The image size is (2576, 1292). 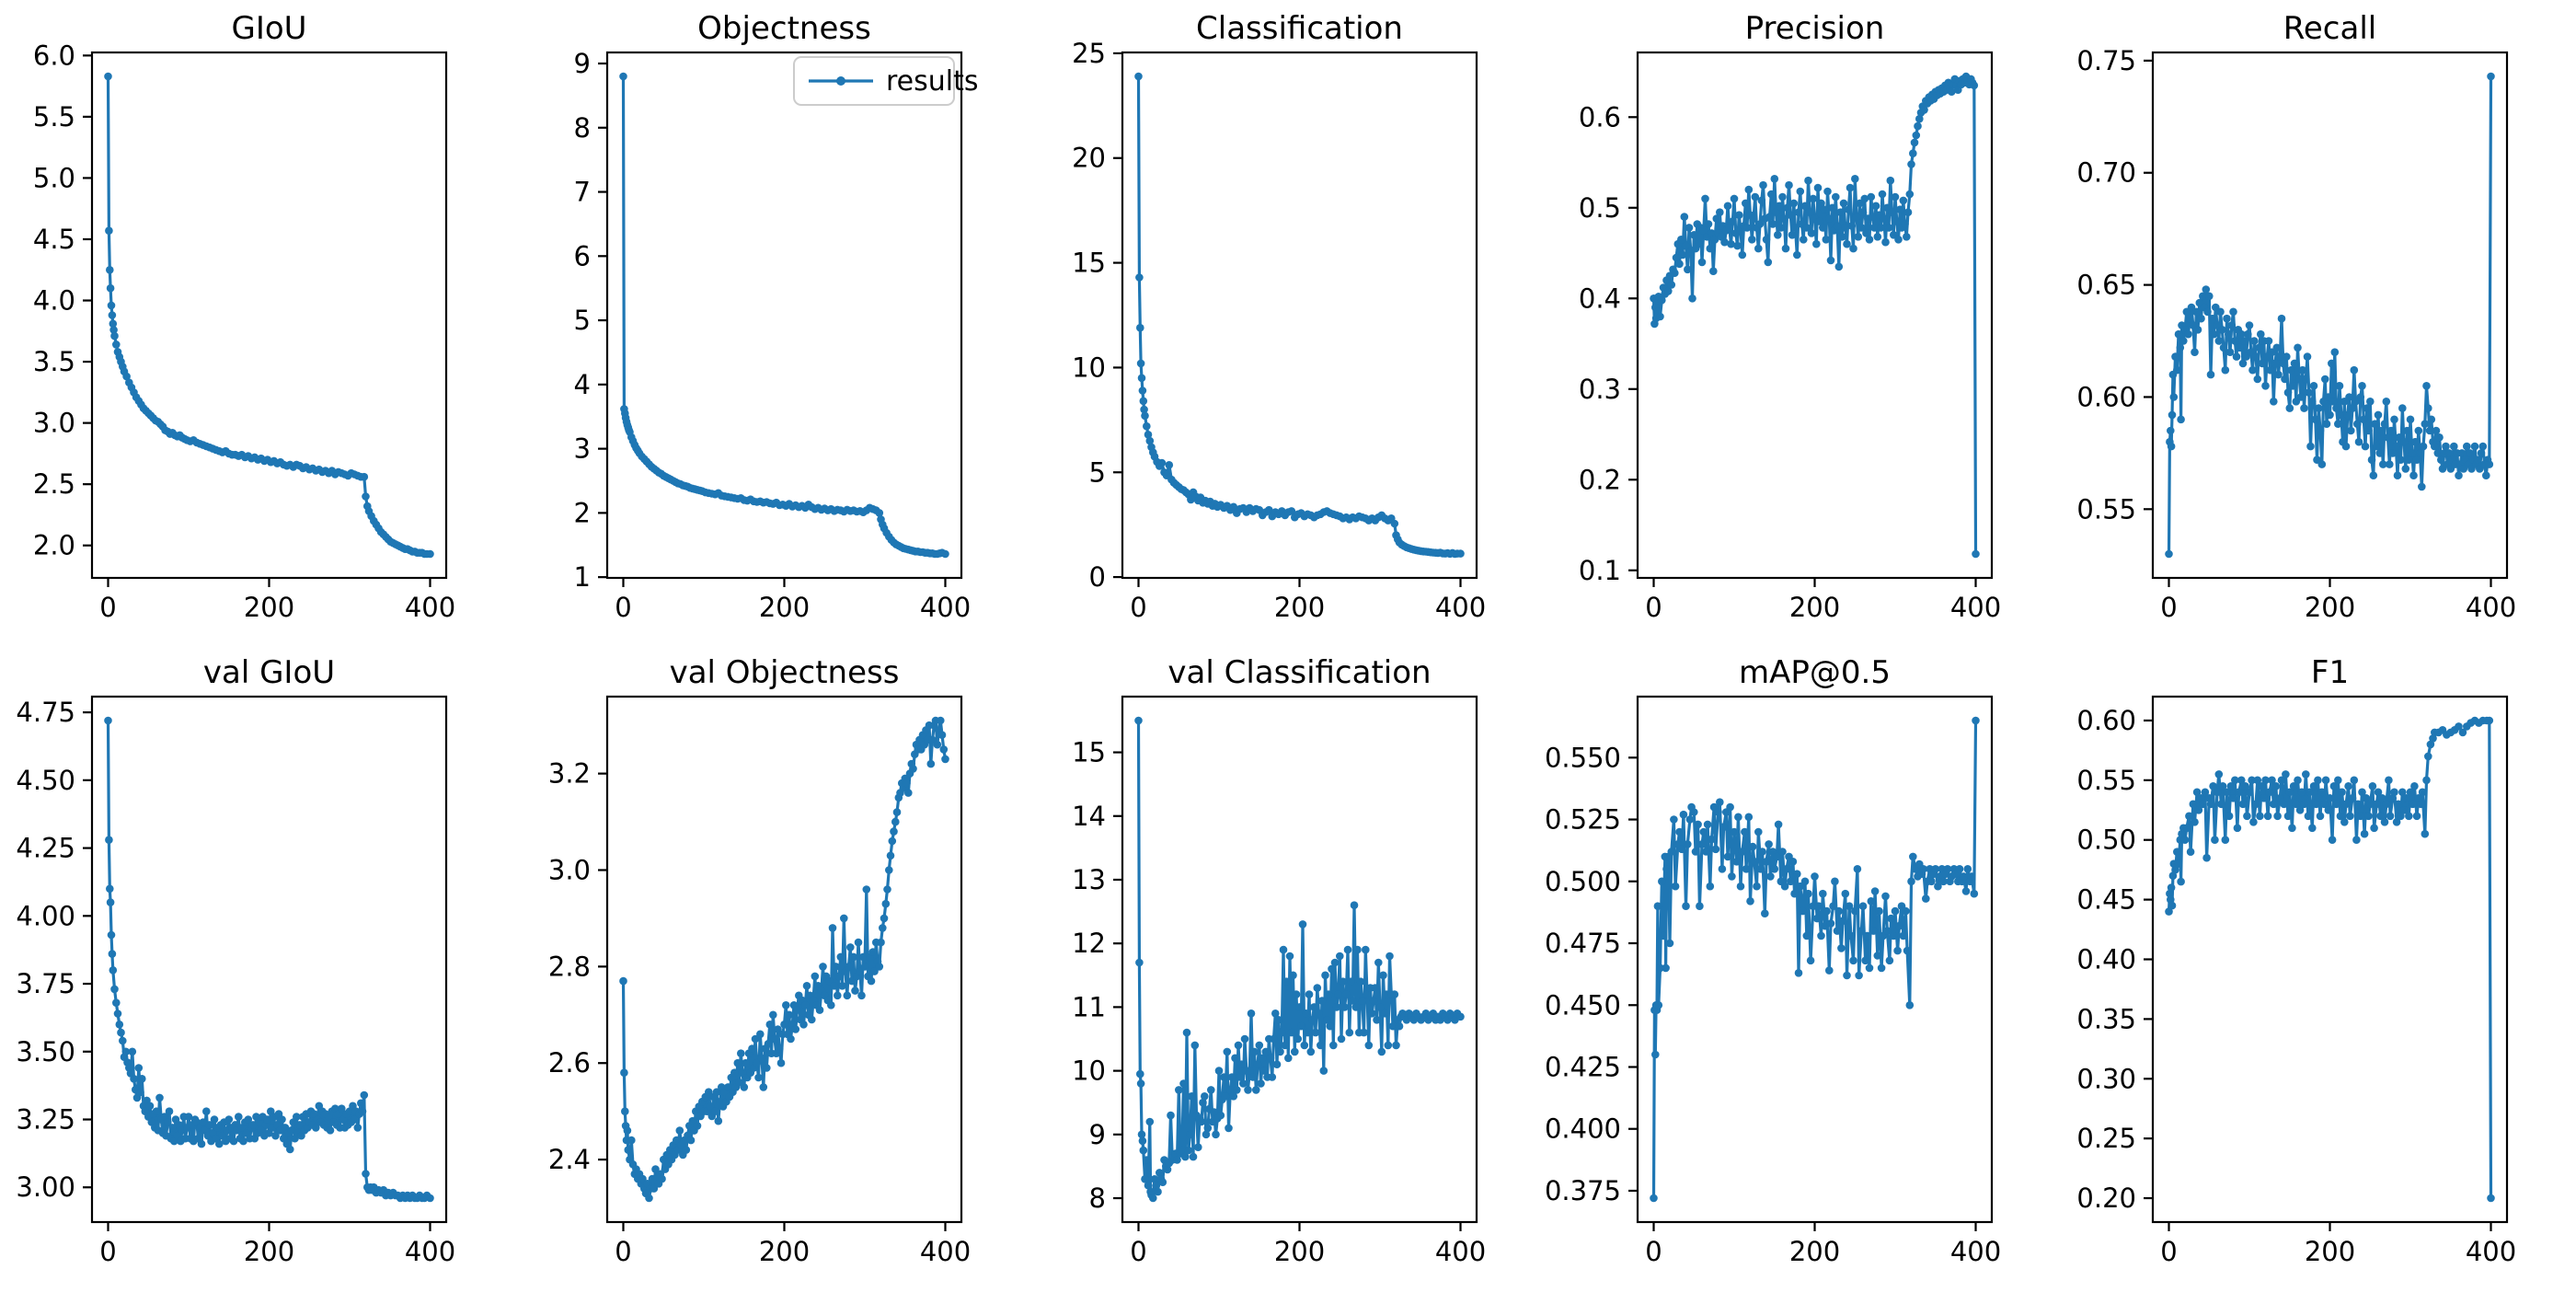 I want to click on y-tick-label: 0.3, so click(x=1600, y=389).